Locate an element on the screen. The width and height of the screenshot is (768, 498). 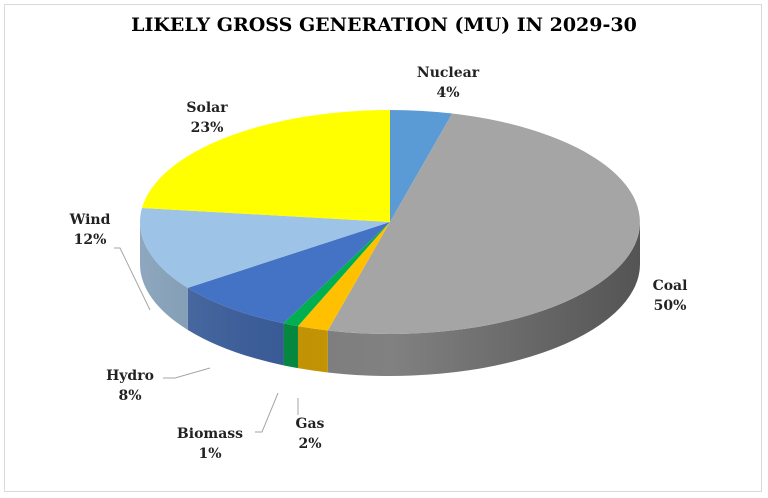
data-value-gas: 2% is located at coordinates (309, 444).